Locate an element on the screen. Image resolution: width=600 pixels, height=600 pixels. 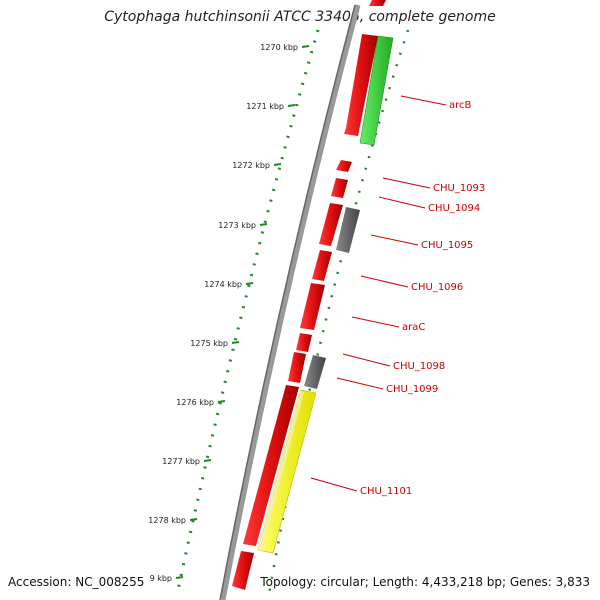
gene-label: CHU_1096 is located at coordinates (437, 287).